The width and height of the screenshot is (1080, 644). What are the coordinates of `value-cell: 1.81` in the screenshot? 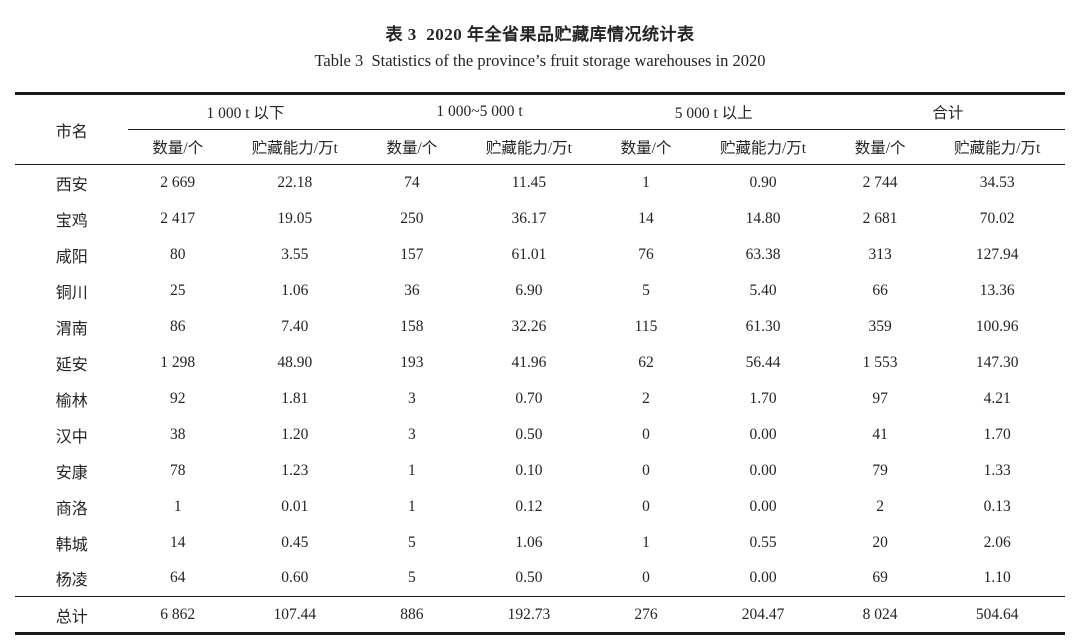 It's located at (295, 398).